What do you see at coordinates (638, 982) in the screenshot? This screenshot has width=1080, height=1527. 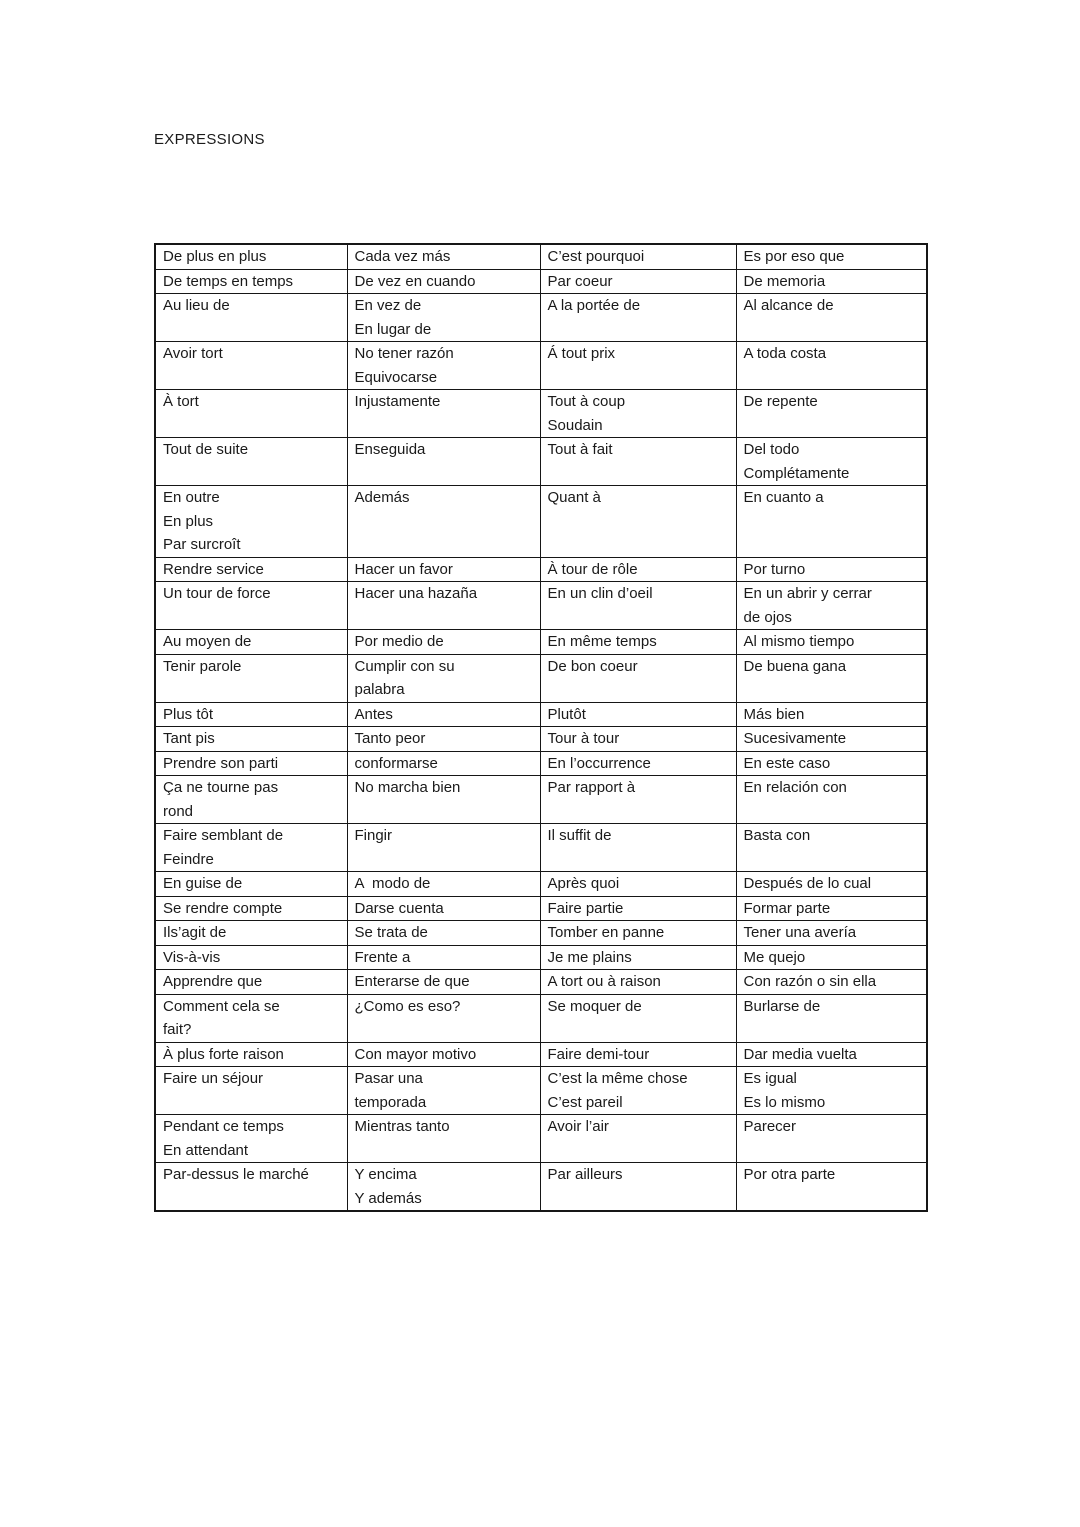 I see `table-cell: A tort ou à raison` at bounding box center [638, 982].